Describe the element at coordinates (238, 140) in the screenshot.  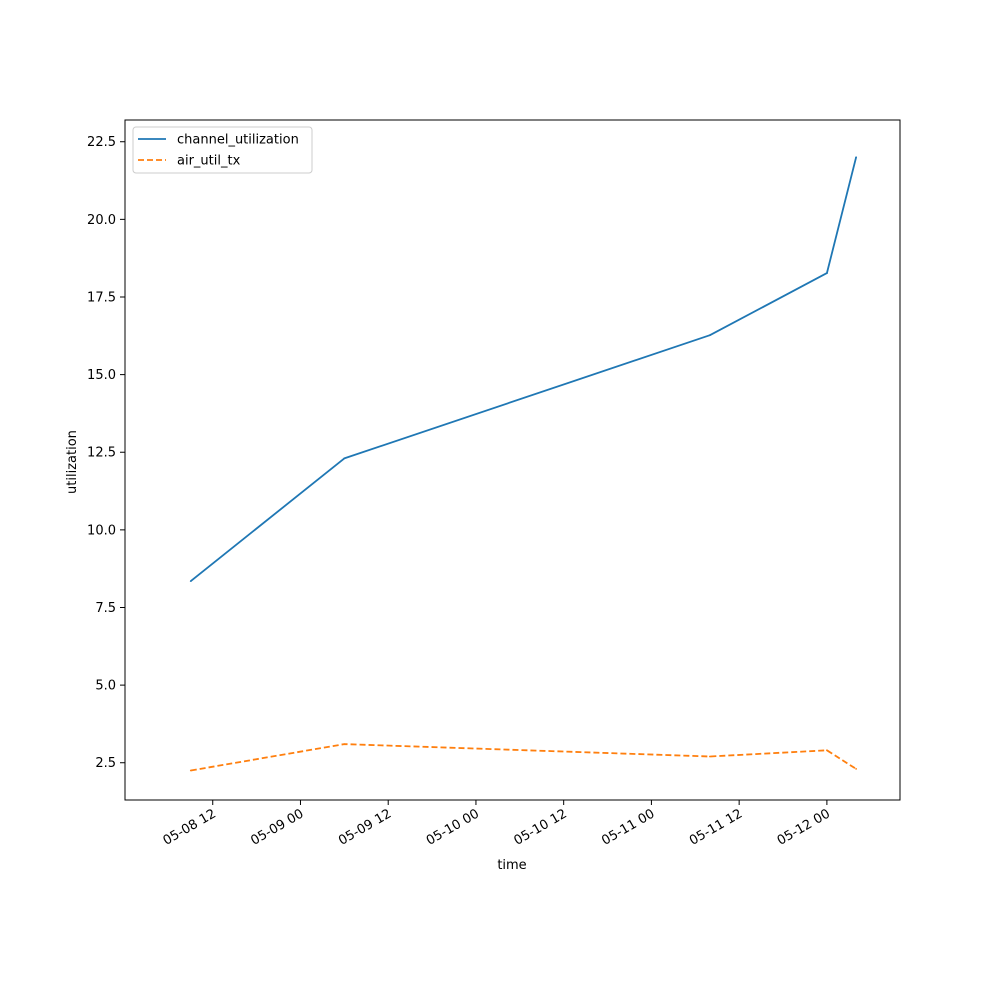
I see `legend-label: channel_utilization` at that location.